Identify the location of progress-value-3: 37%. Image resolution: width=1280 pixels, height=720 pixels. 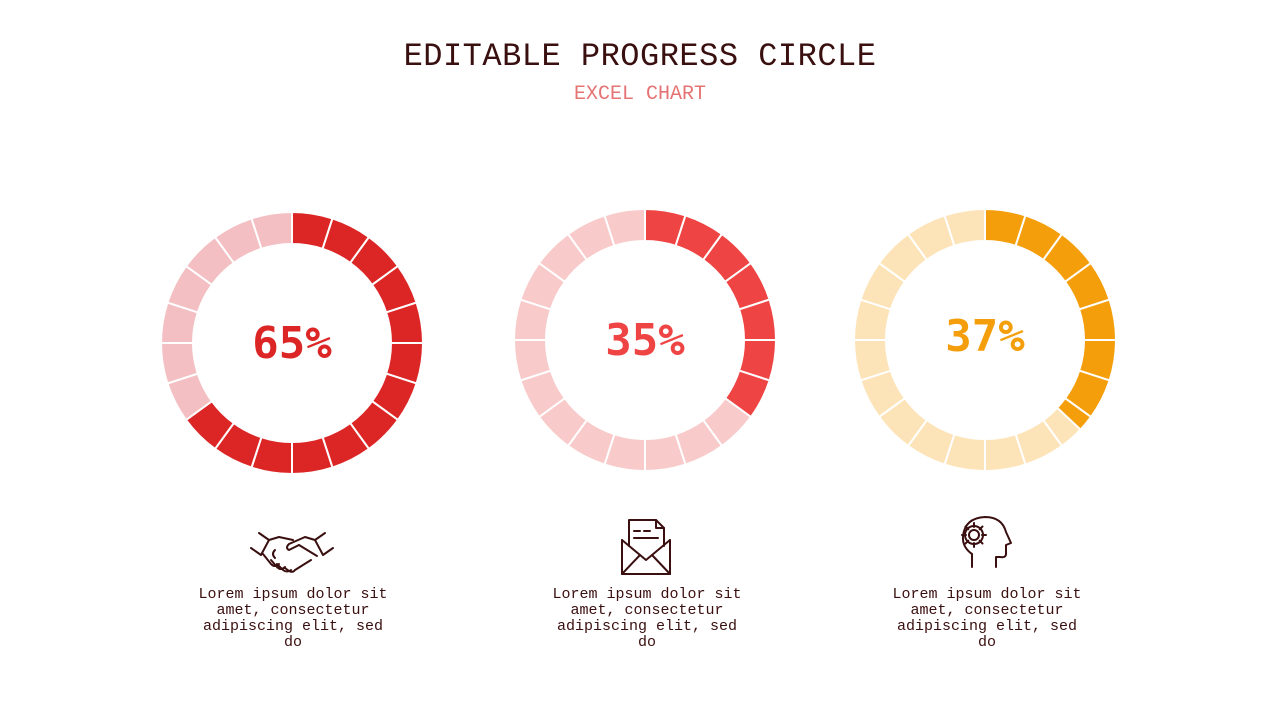
(985, 336).